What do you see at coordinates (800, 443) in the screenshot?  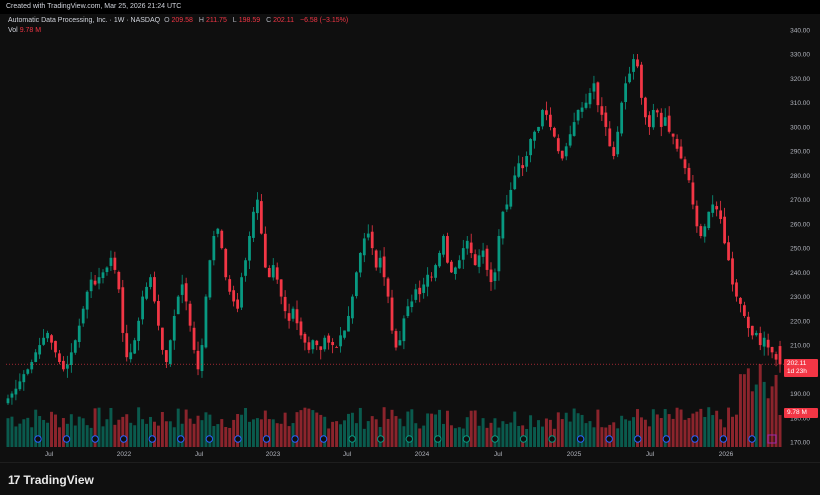 I see `y-tick-label: 170.00` at bounding box center [800, 443].